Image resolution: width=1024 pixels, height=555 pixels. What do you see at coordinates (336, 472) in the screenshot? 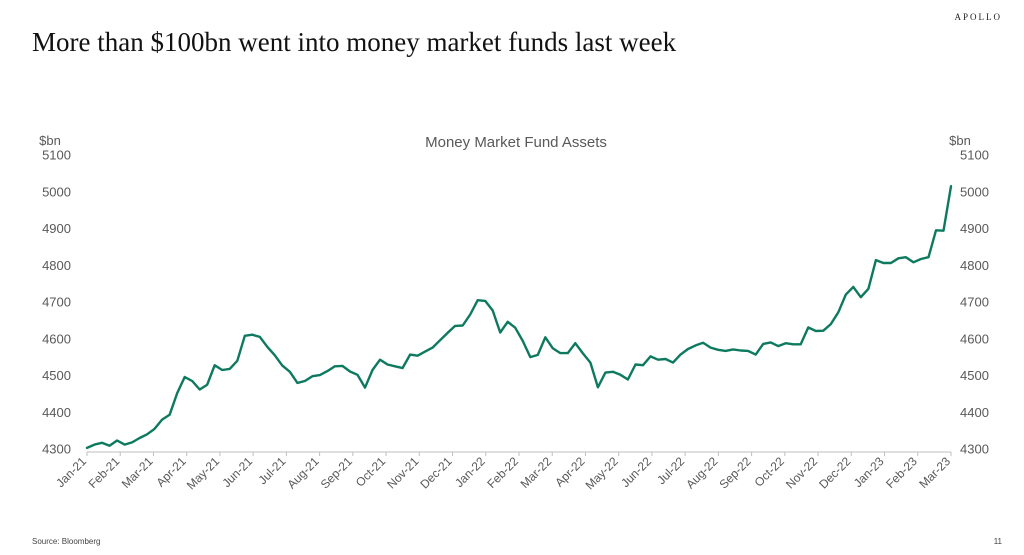
I see `x-tick-label: Sep-21` at bounding box center [336, 472].